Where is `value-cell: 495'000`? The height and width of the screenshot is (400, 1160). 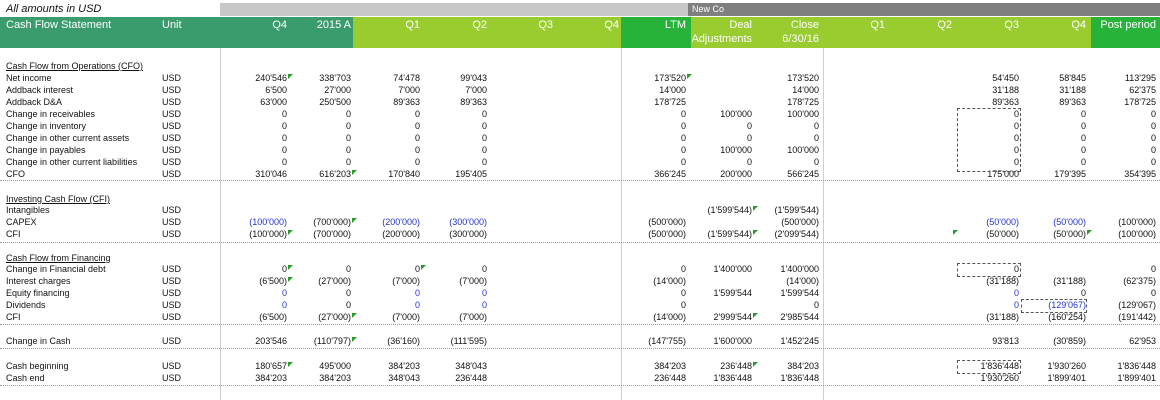
value-cell: 495'000 is located at coordinates (335, 366).